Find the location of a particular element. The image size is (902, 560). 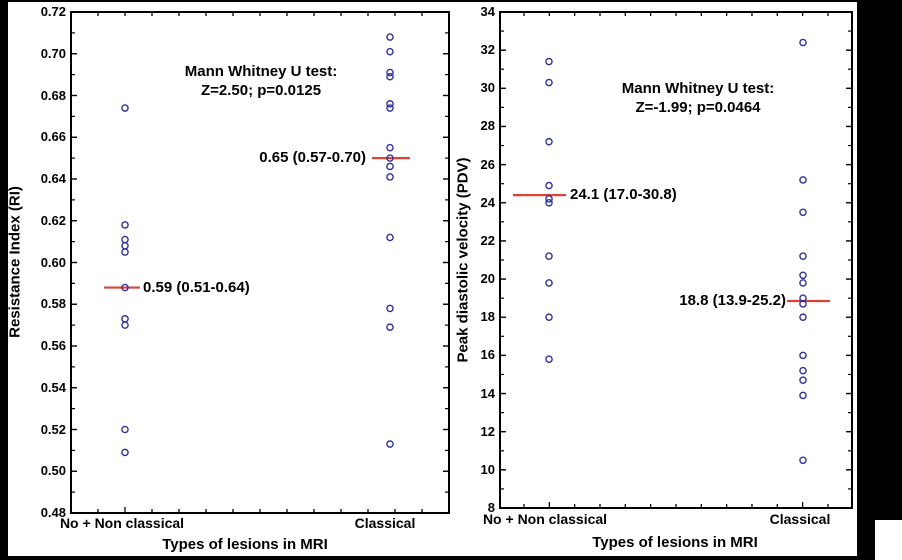

y-tick-label: 0.50 is located at coordinates (53, 471).